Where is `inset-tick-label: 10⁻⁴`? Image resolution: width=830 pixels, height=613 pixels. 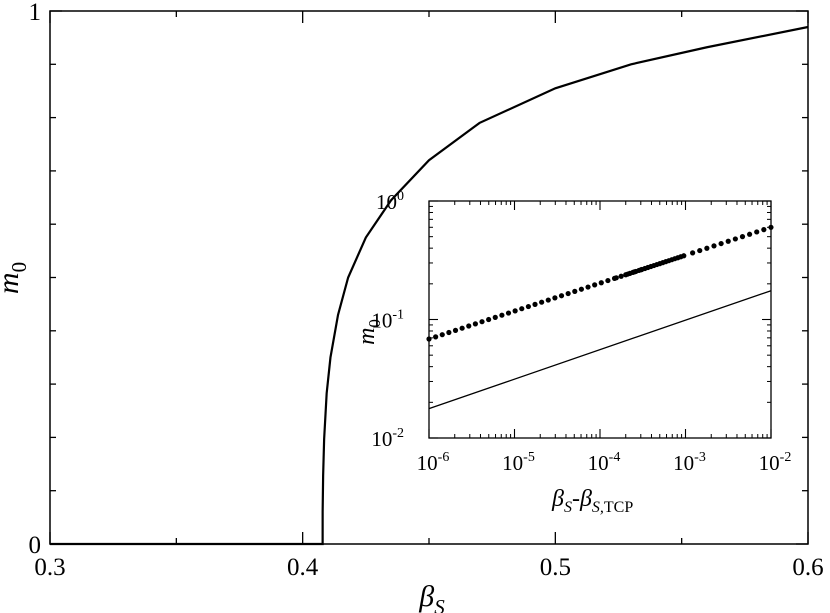
inset-tick-label: 10⁻⁴ is located at coordinates (604, 462).